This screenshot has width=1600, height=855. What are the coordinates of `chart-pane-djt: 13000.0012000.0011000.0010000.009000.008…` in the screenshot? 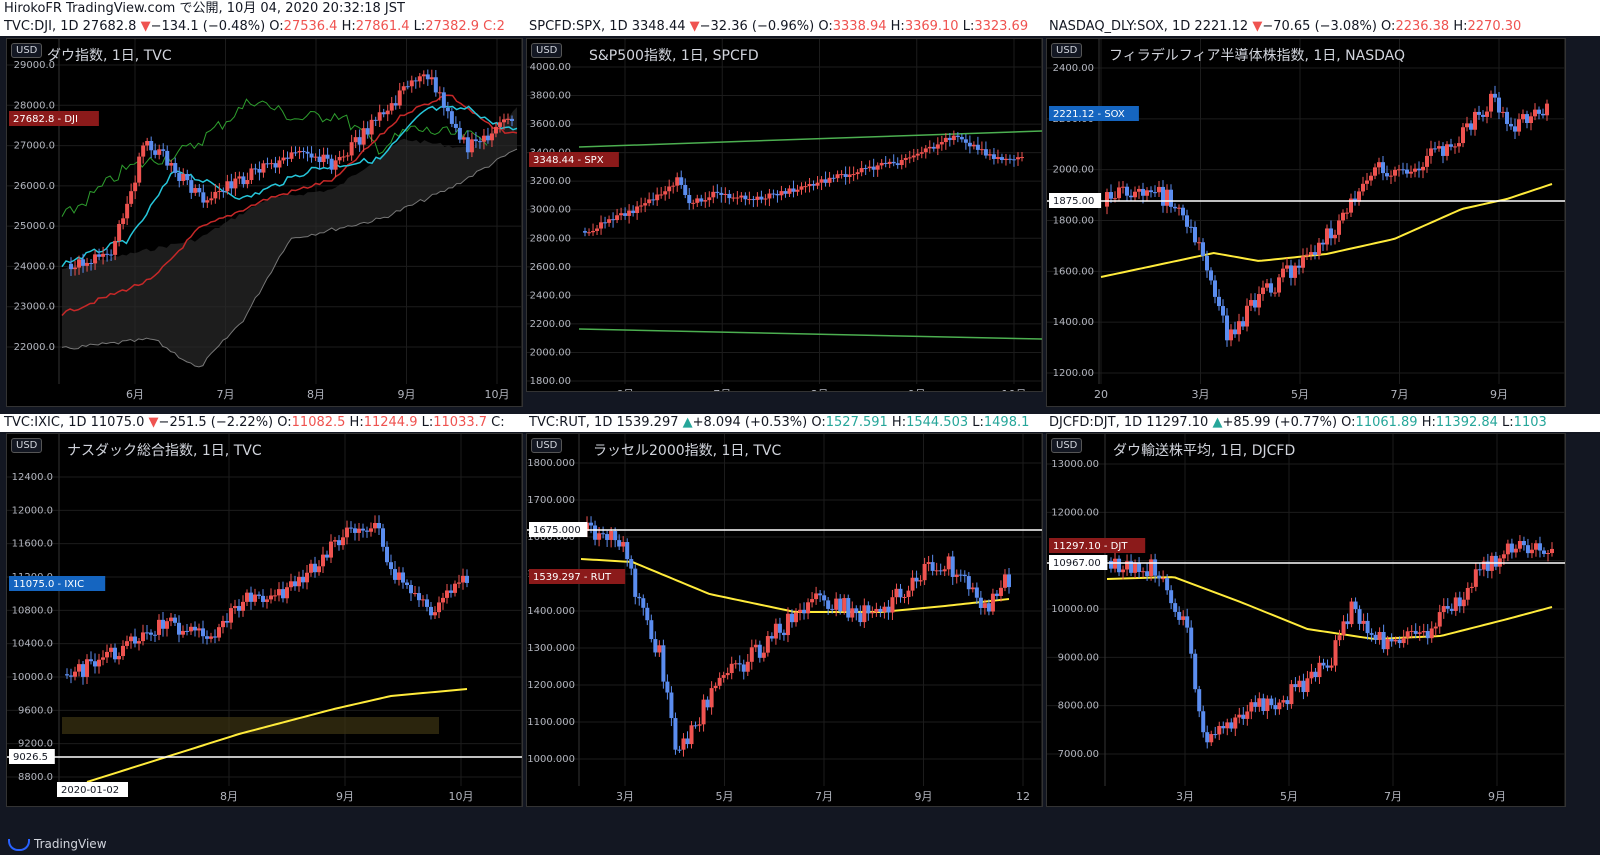 It's located at (1306, 620).